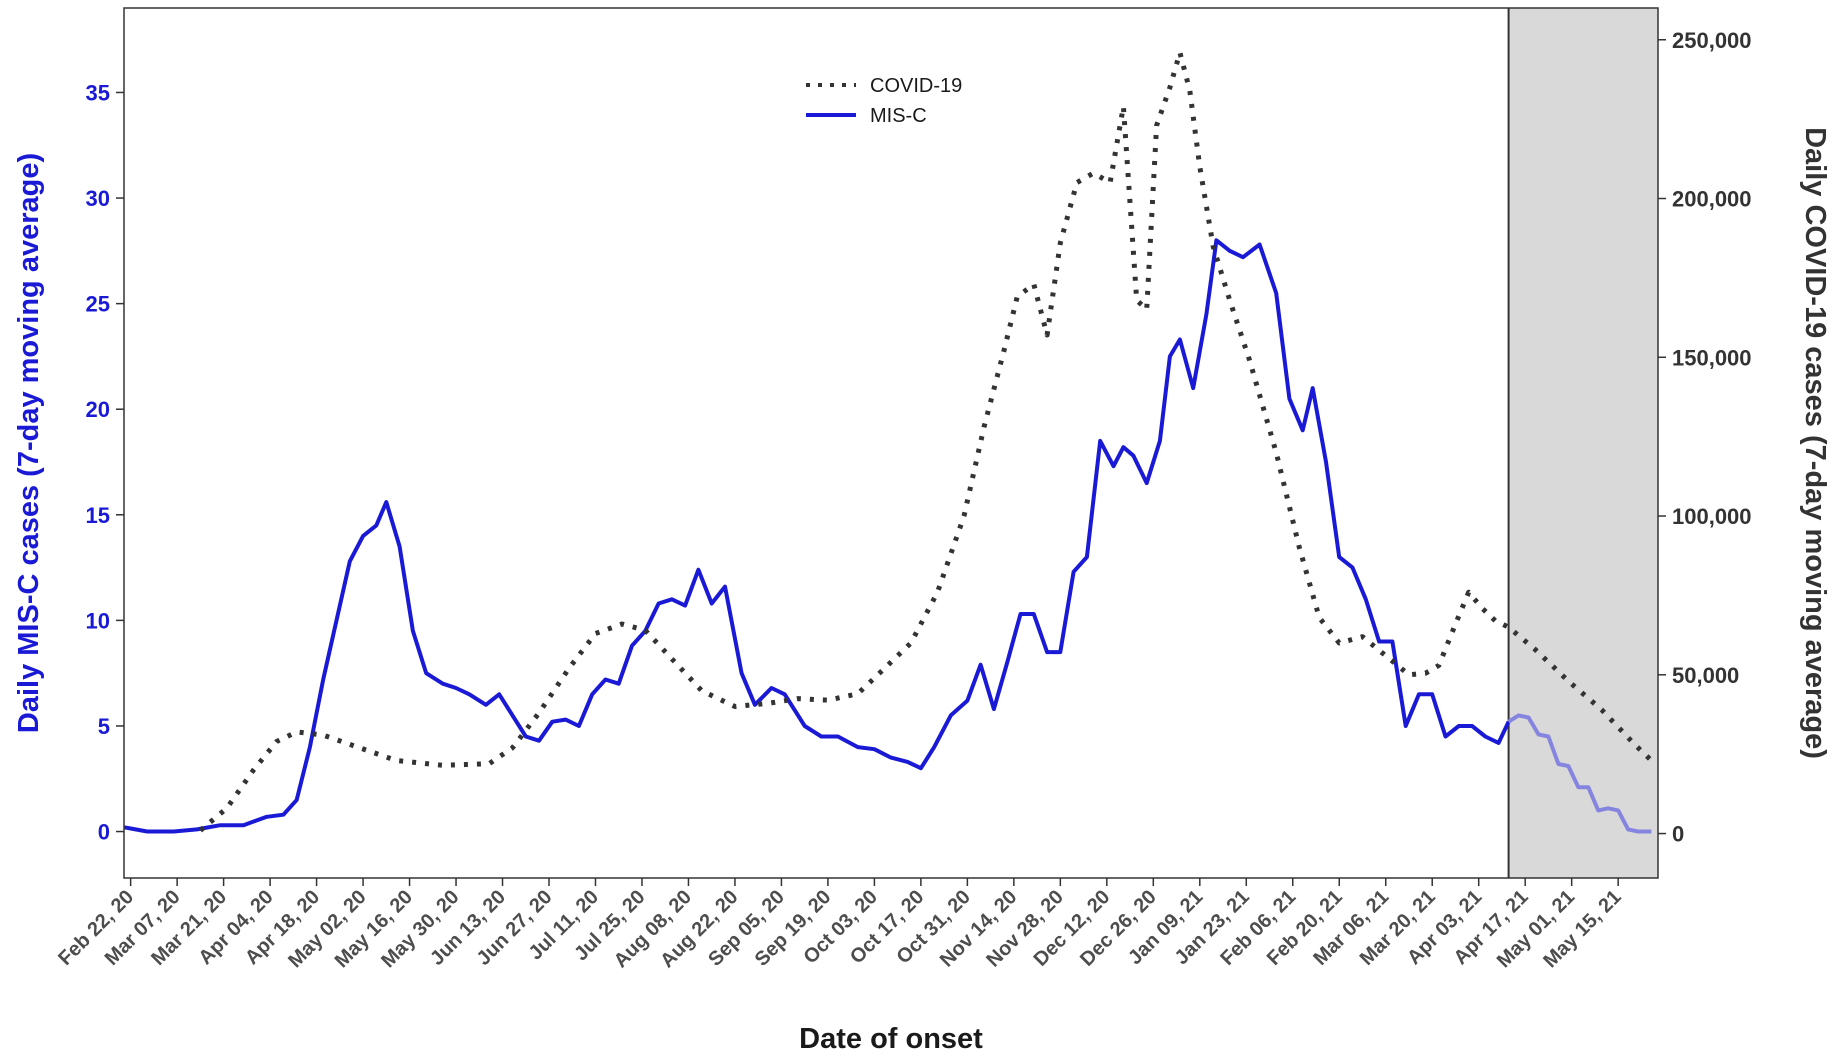 The image size is (1834, 1059). What do you see at coordinates (1583, 443) in the screenshot?
I see `projection-shaded-region` at bounding box center [1583, 443].